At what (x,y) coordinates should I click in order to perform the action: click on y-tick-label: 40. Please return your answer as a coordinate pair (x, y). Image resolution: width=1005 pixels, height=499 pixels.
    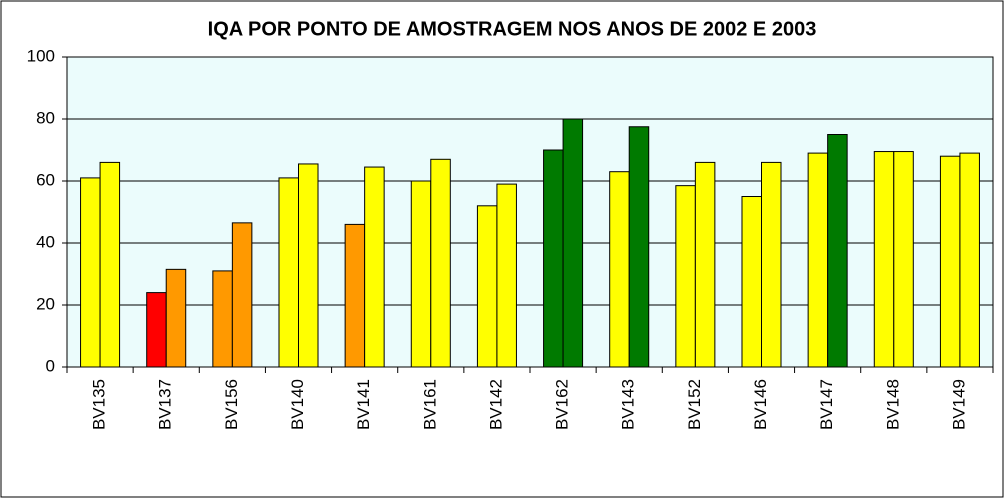
    Looking at the image, I should click on (45, 241).